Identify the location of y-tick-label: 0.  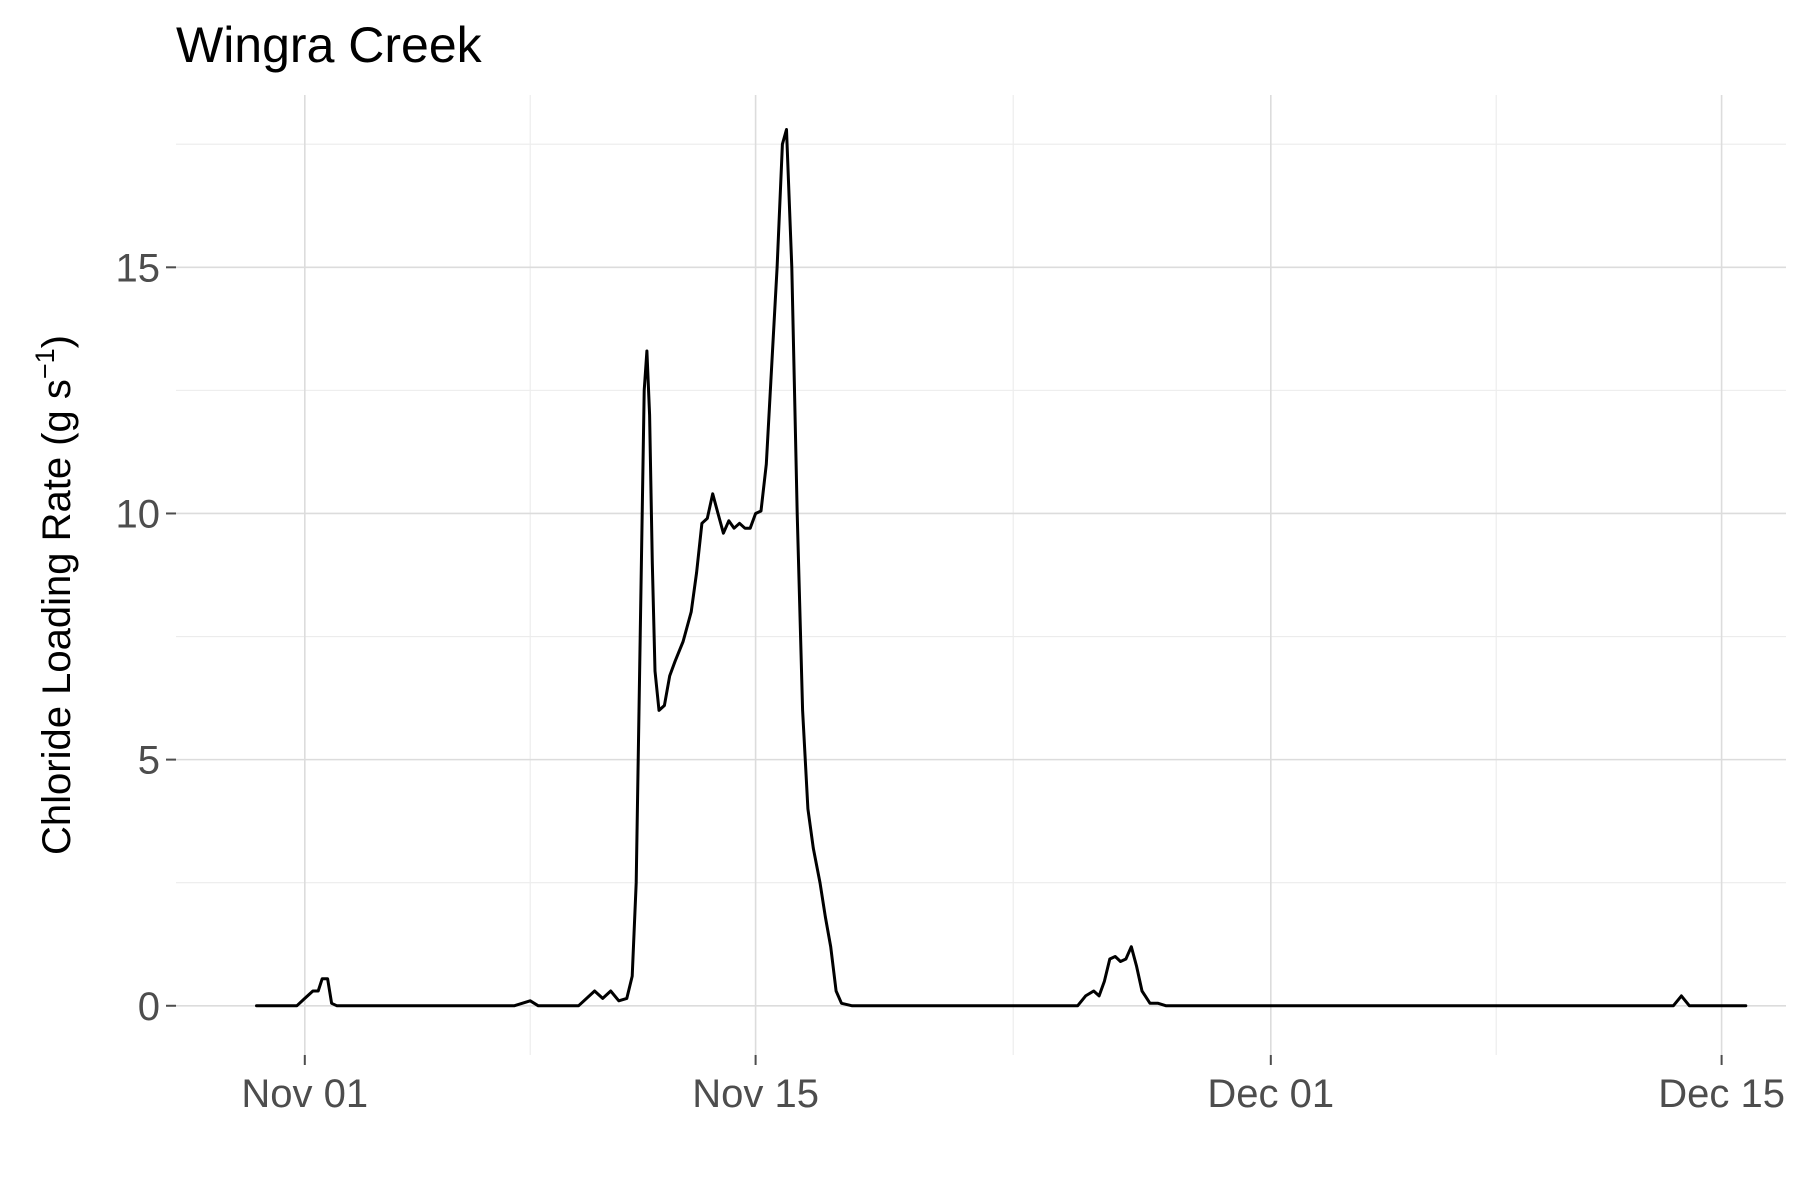
(149, 1007).